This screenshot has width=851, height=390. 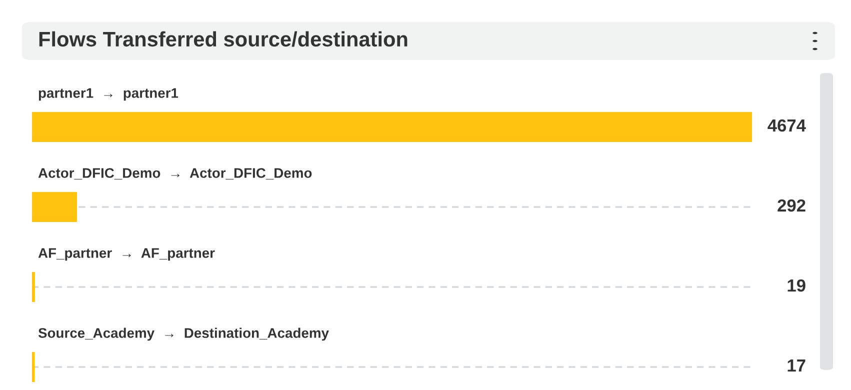 I want to click on data-label: 4674, so click(x=787, y=125).